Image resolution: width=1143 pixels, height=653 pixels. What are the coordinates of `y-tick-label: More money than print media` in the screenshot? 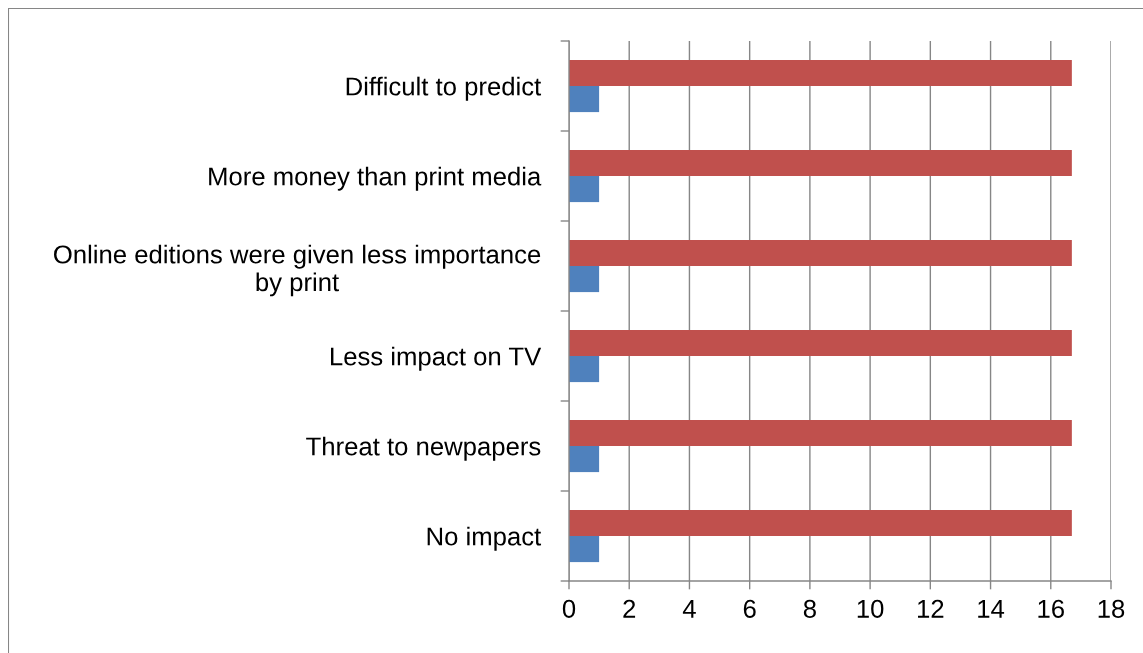 It's located at (375, 178).